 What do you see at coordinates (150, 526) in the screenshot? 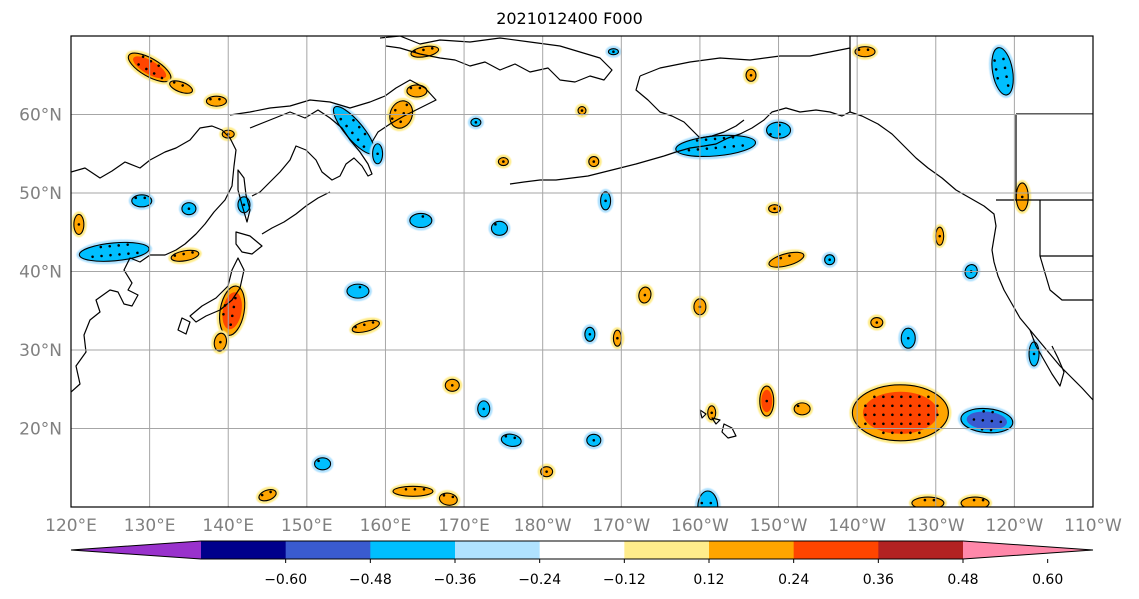
I see `longitude-label: 130°E` at bounding box center [150, 526].